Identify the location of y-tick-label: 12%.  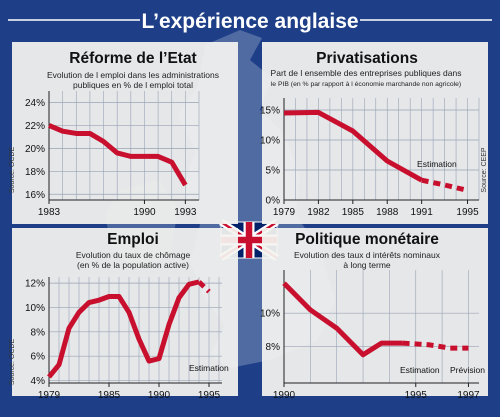
(35, 284).